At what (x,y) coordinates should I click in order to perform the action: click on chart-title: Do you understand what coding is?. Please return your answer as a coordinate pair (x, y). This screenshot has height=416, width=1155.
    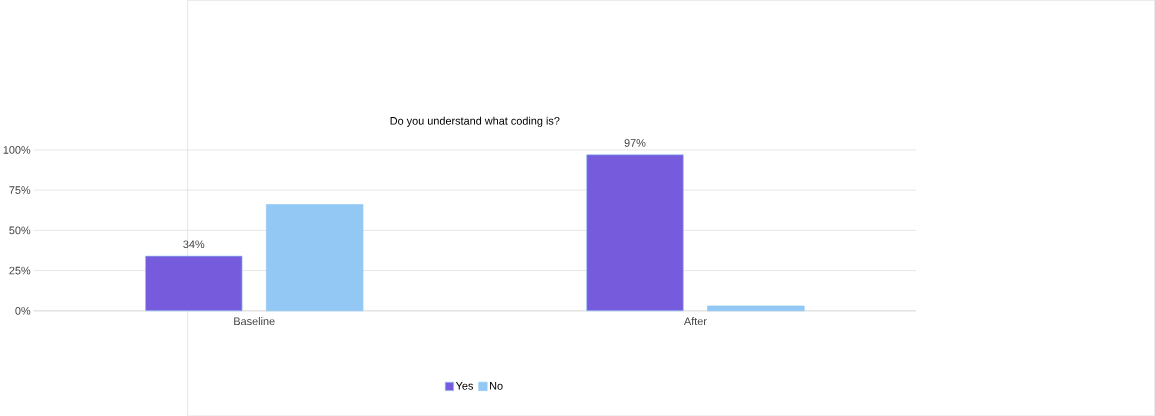
    Looking at the image, I should click on (475, 121).